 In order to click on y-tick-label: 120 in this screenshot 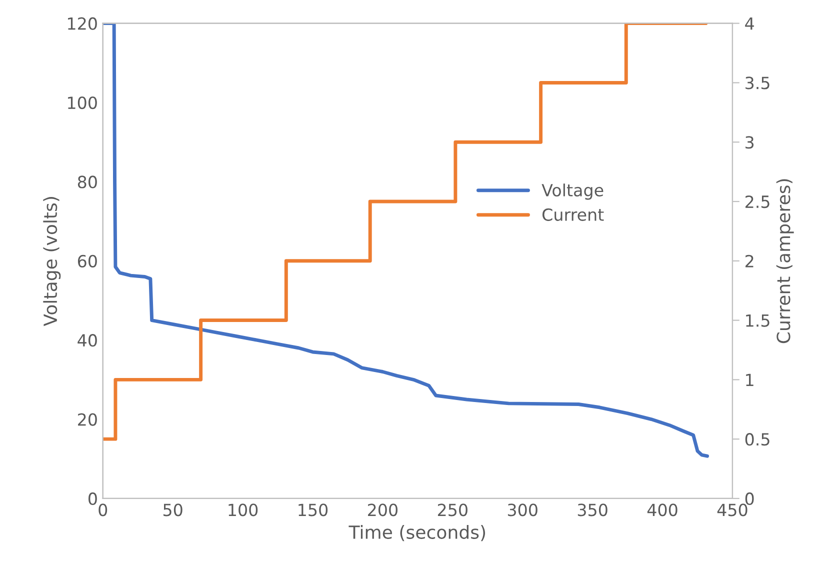, I will do `click(82, 23)`.